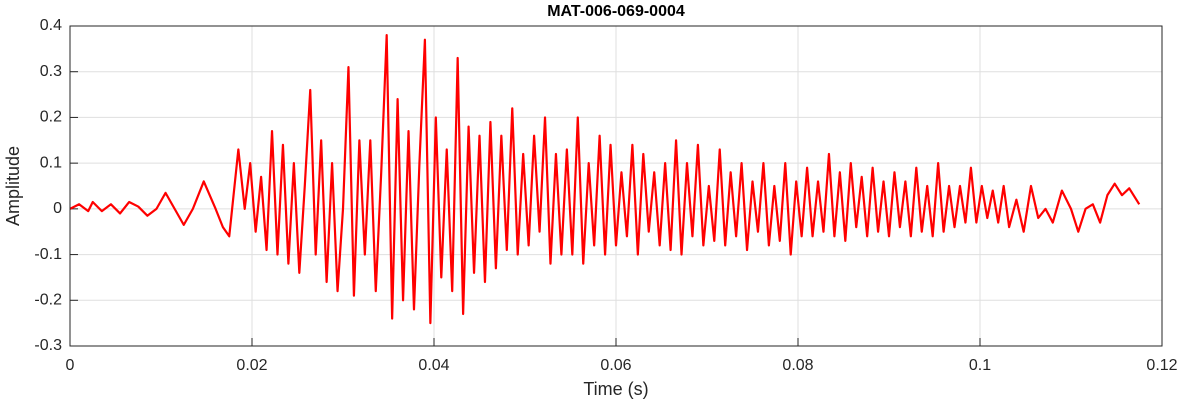 This screenshot has height=404, width=1182. Describe the element at coordinates (51, 25) in the screenshot. I see `y-tick-label: 0.4` at that location.